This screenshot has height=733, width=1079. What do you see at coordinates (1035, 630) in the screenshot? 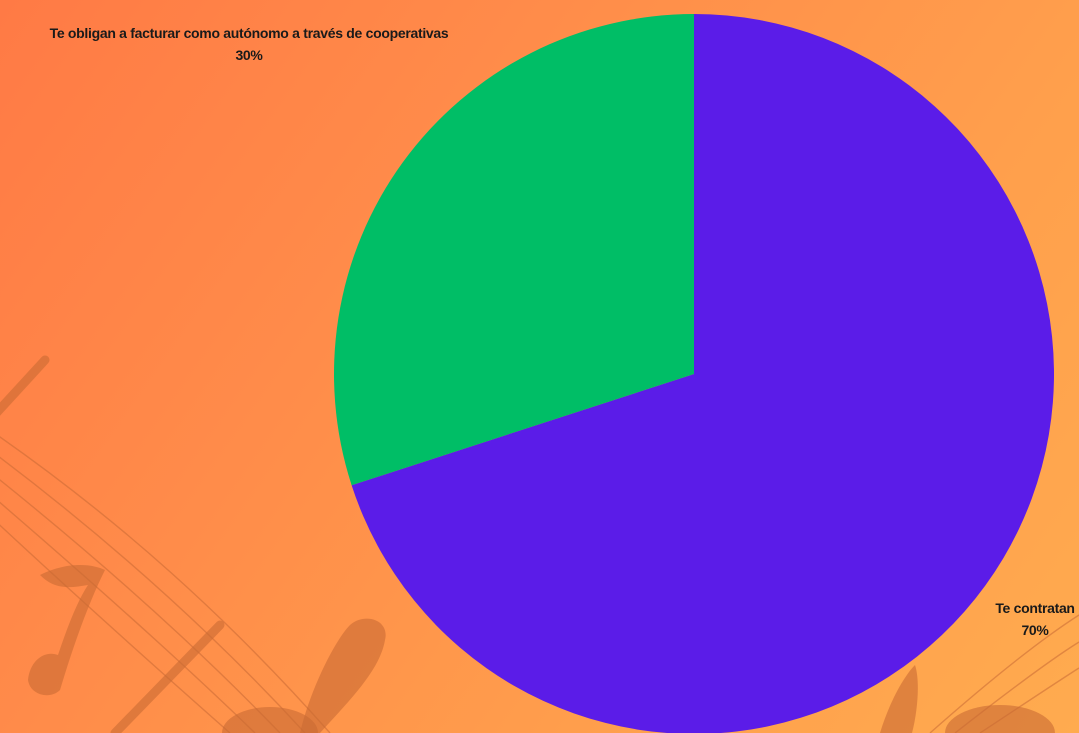
I see `slice-percent-label: 70%` at bounding box center [1035, 630].